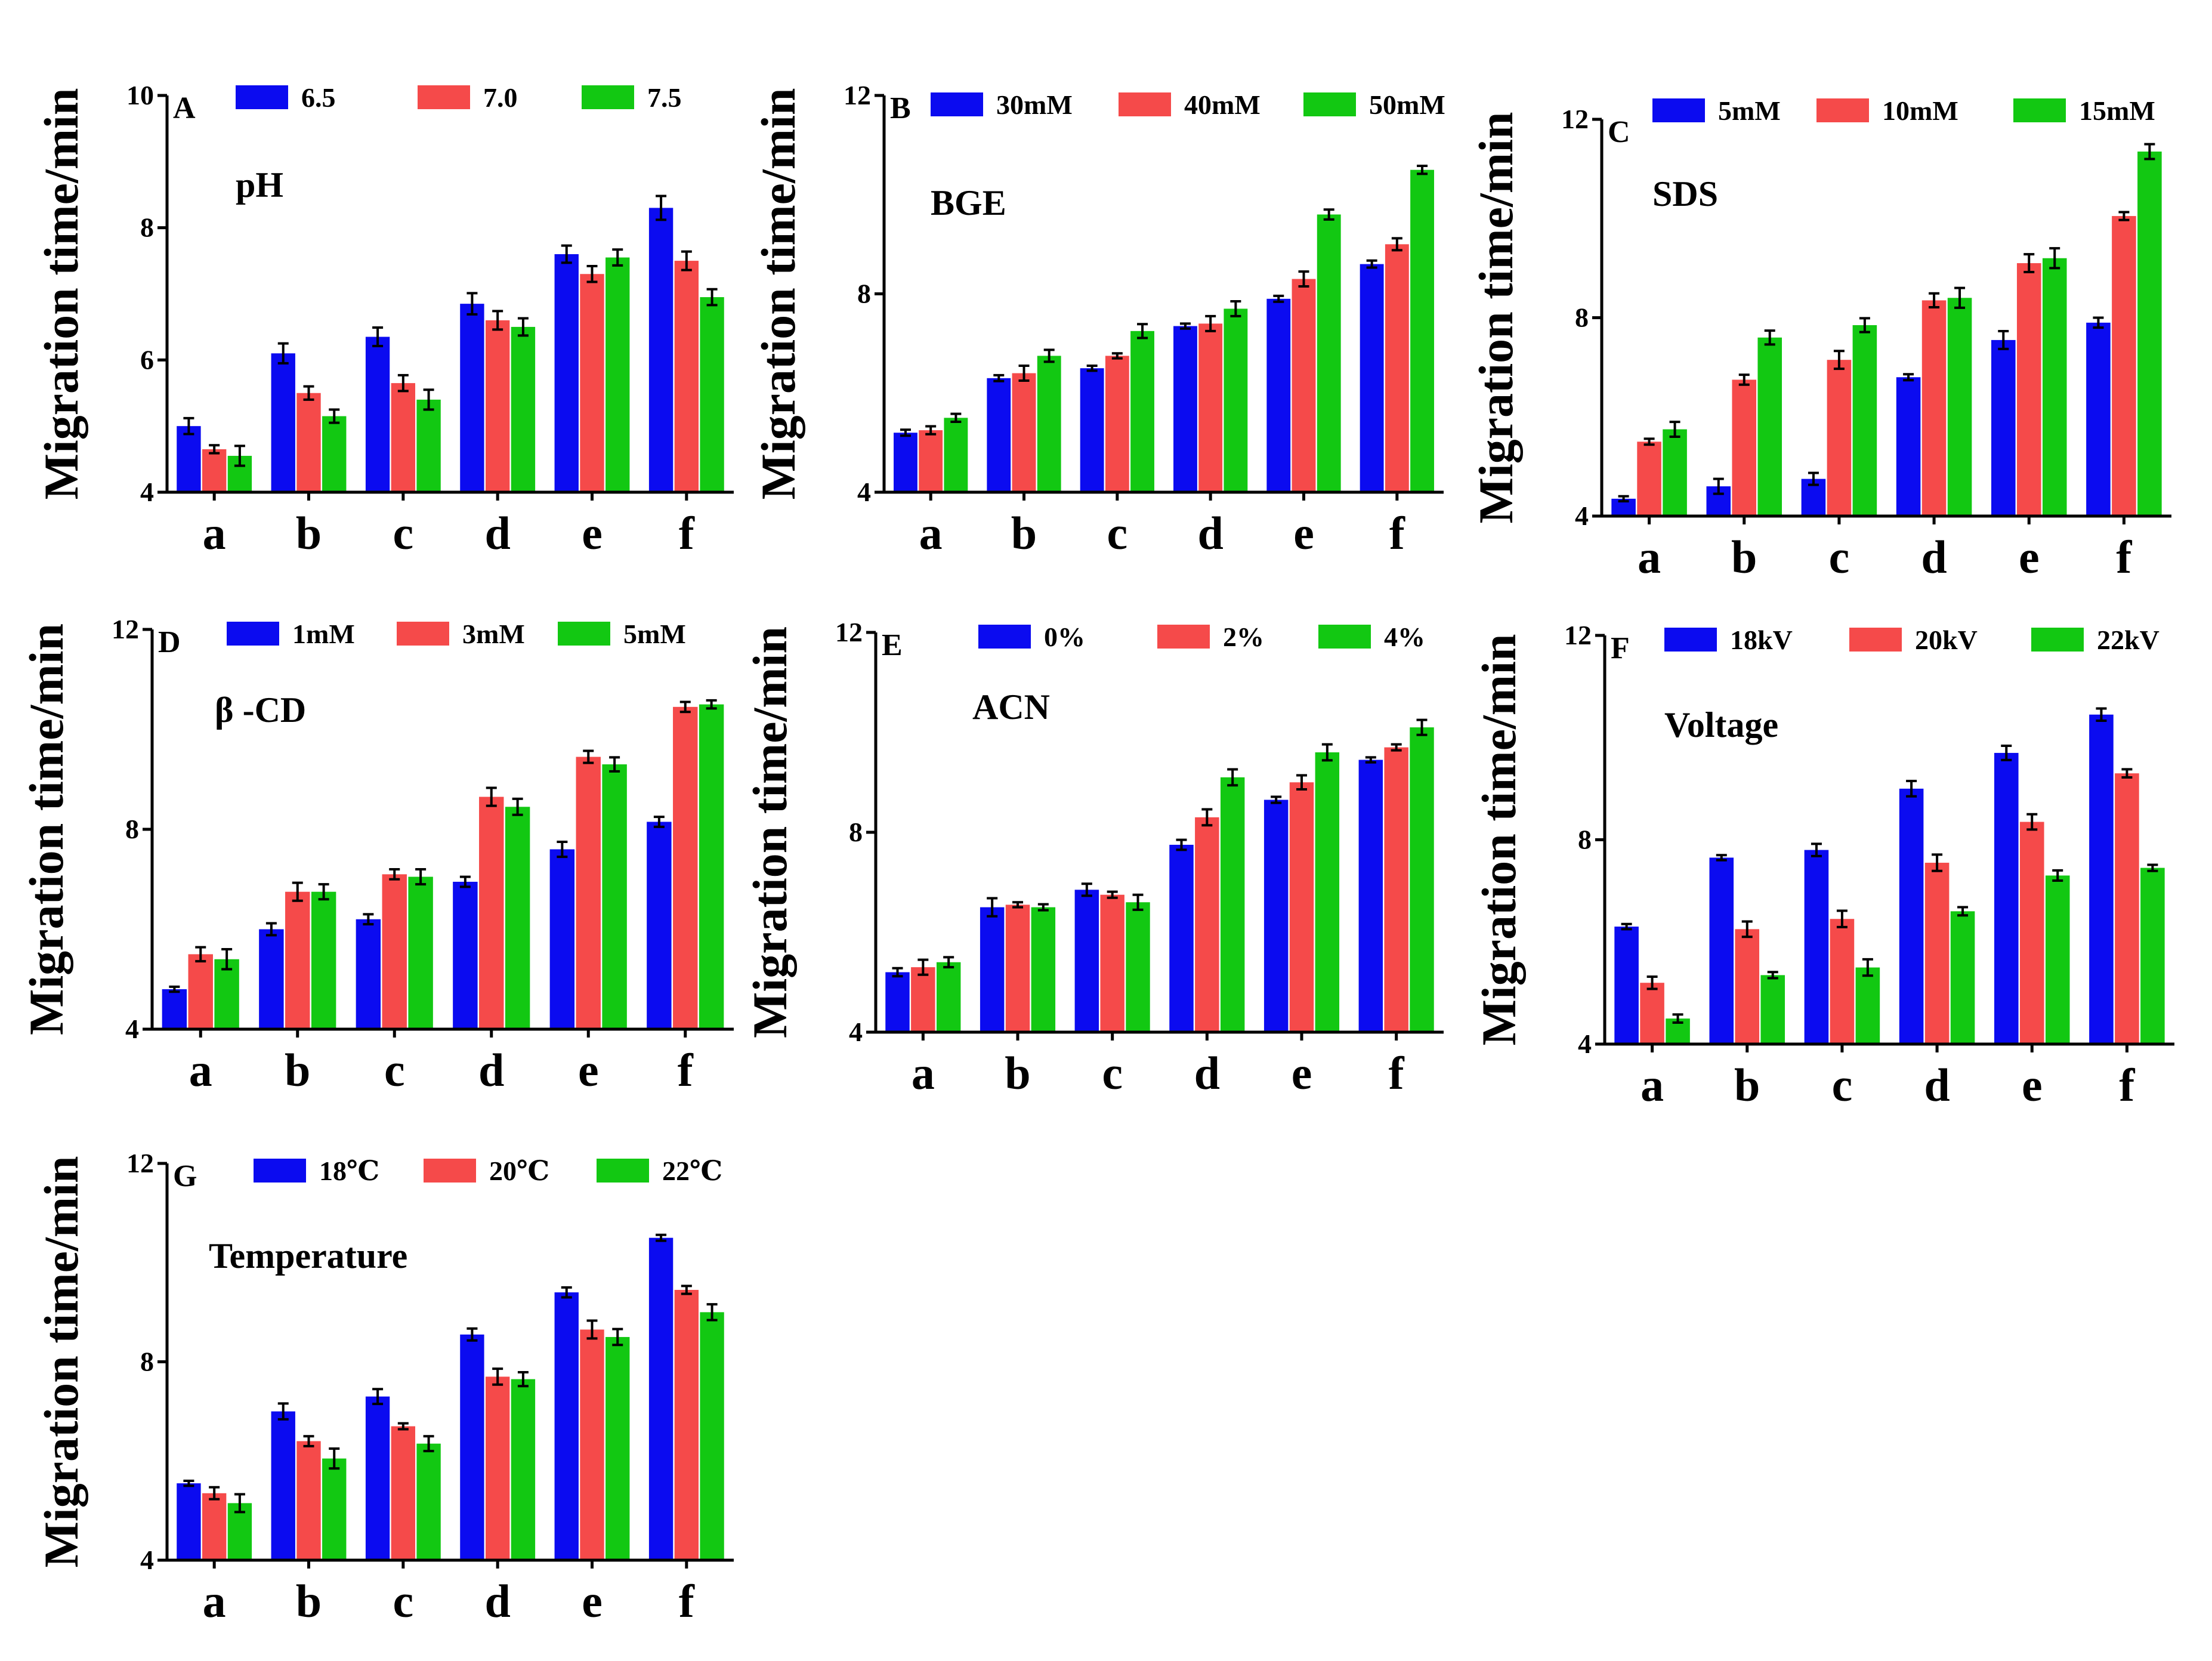 Image resolution: width=2212 pixels, height=1661 pixels. What do you see at coordinates (711, 704) in the screenshot?
I see `error-bar-d-s2-f` at bounding box center [711, 704].